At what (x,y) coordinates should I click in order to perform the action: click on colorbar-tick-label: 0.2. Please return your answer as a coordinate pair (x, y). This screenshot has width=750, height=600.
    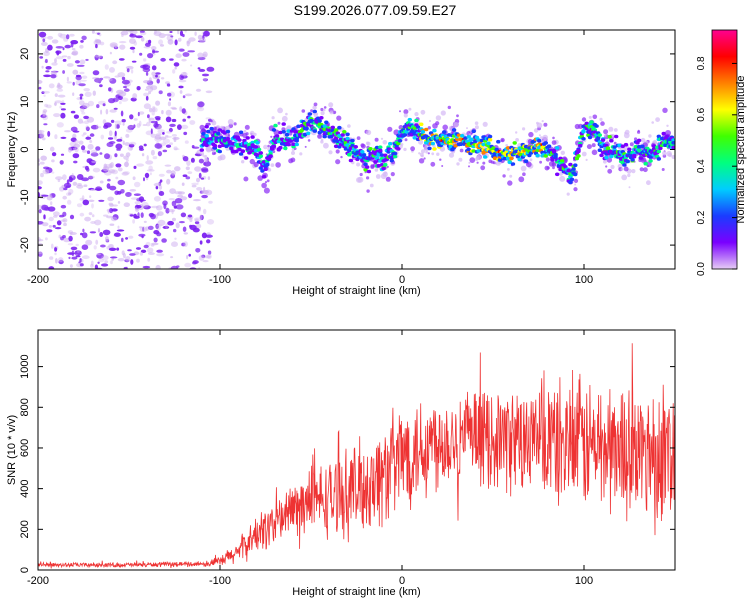
    Looking at the image, I should click on (701, 217).